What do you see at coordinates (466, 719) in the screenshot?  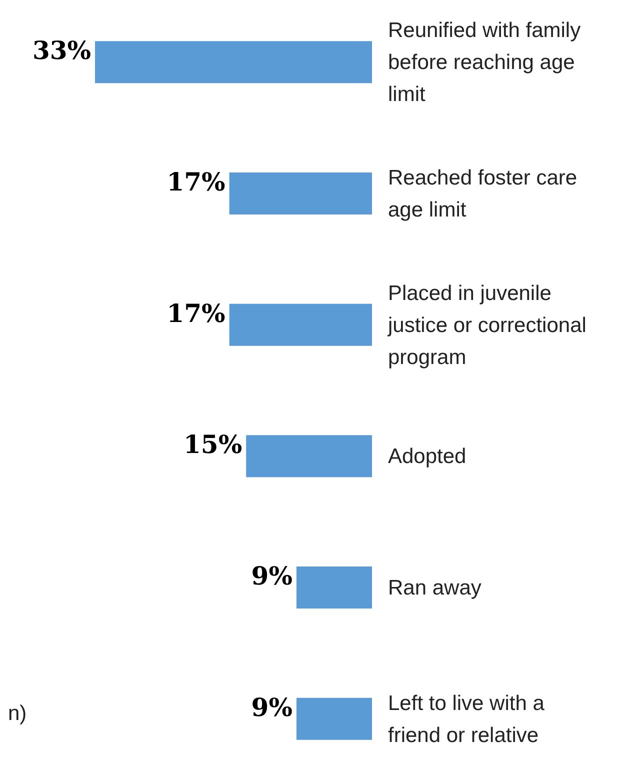 I see `y-tick-label: Left to live with a friend or relative` at bounding box center [466, 719].